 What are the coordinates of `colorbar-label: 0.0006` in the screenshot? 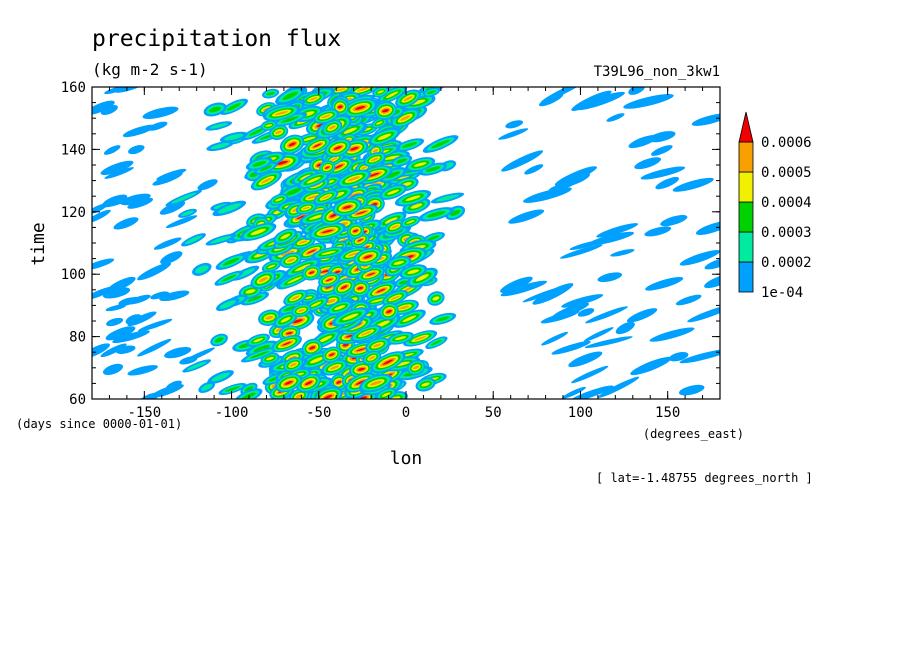 It's located at (786, 143).